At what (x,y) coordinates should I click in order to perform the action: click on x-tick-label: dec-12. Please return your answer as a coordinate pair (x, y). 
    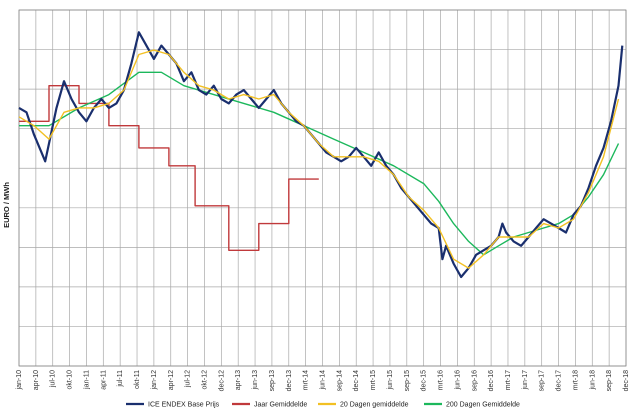
    Looking at the image, I should click on (221, 381).